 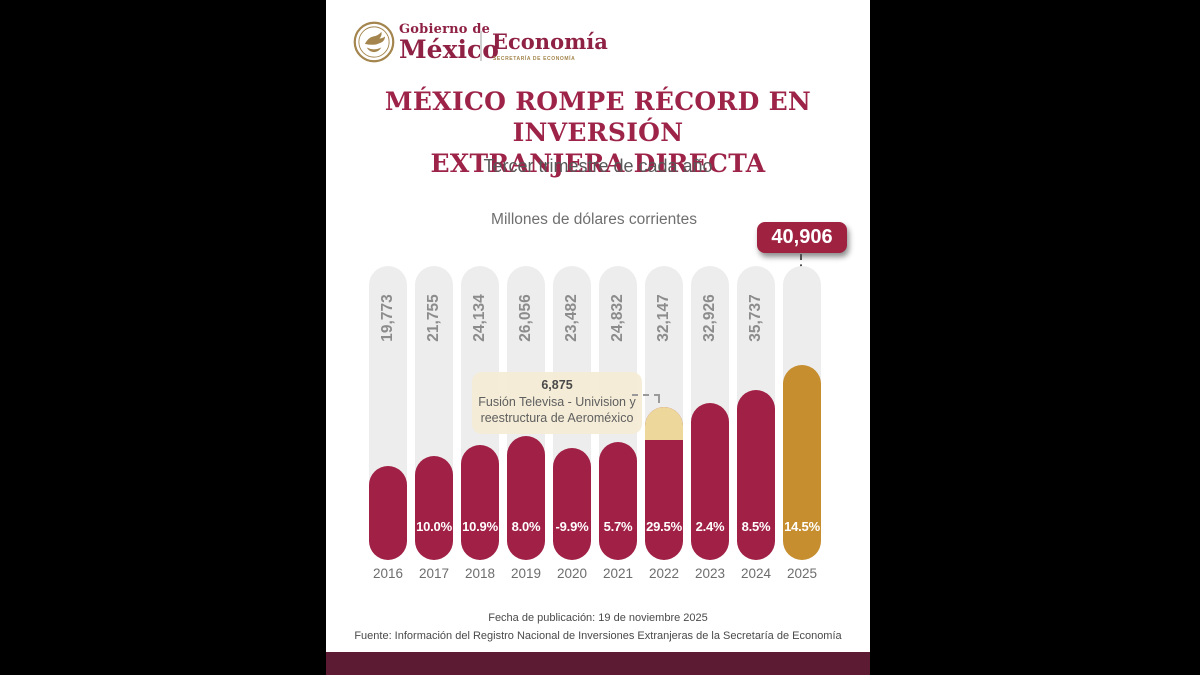 I want to click on year-label: 2018, so click(x=480, y=573).